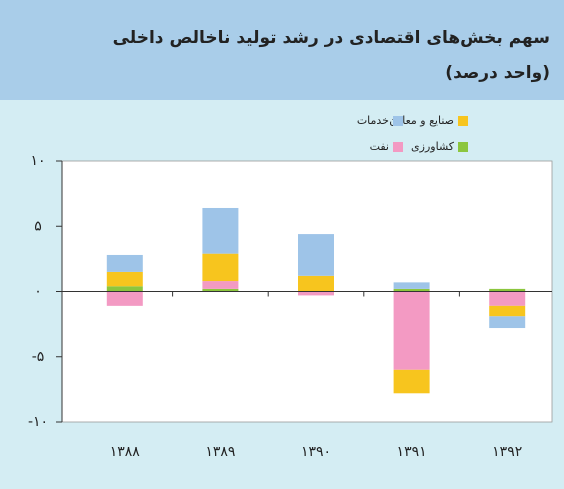 This screenshot has width=564, height=489. Describe the element at coordinates (412, 452) in the screenshot. I see `x-tick-label: ۱۳۹۱` at that location.